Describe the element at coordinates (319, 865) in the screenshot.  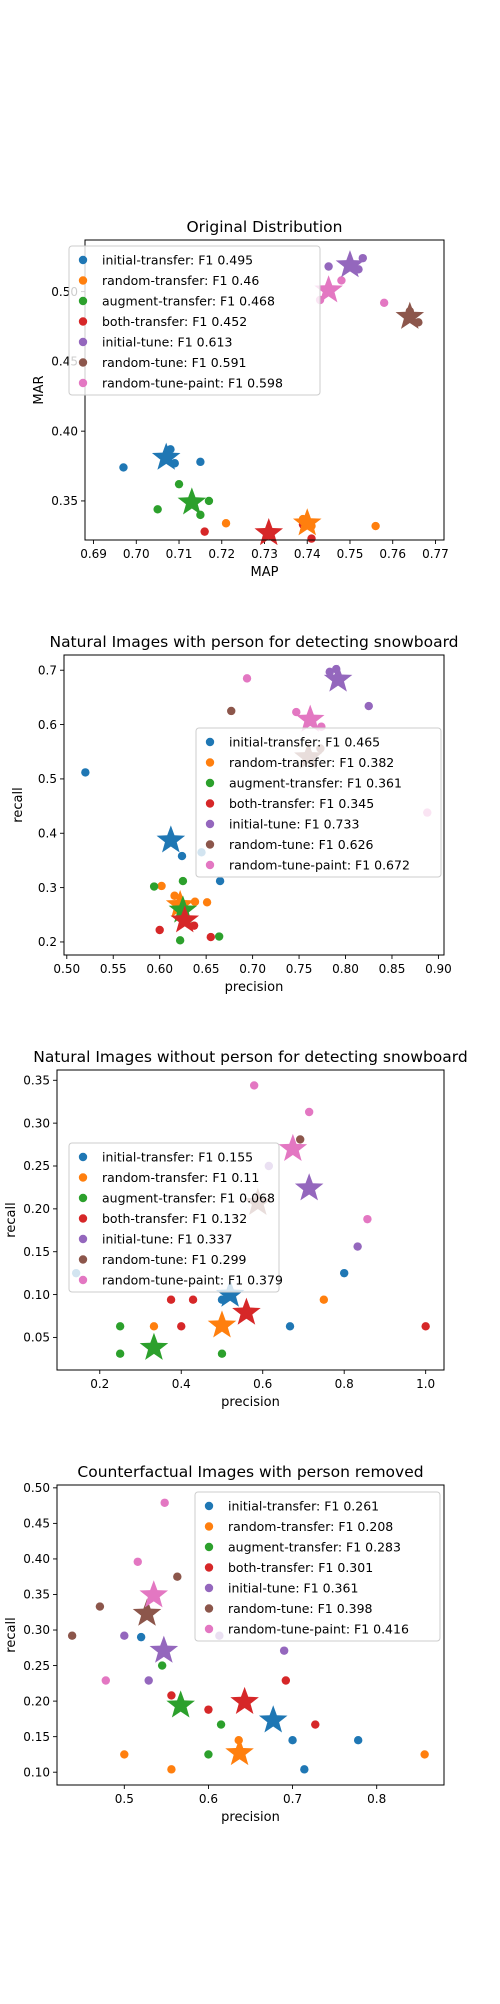
I see `legend-entry: random-tune-paint: F1 0.672` at that location.